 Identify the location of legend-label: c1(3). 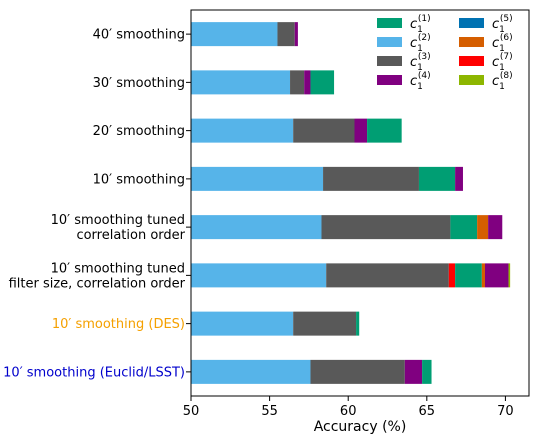
(420, 62).